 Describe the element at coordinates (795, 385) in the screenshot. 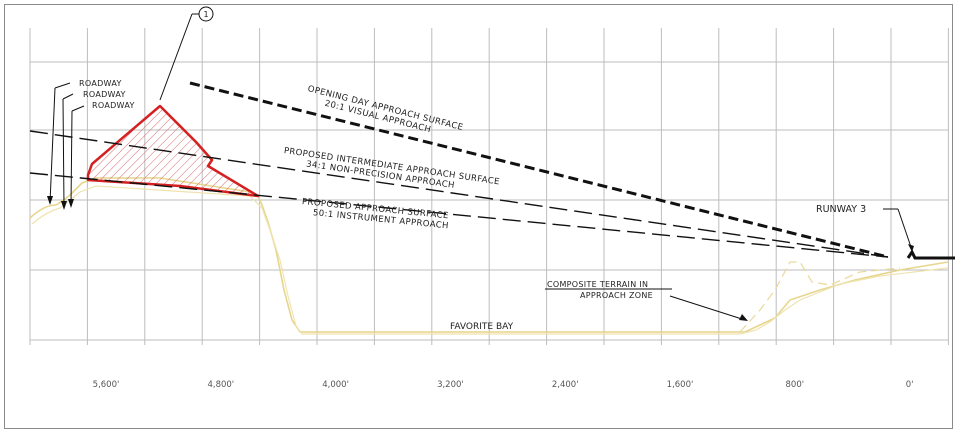

I see `x-tick-label: 800'` at that location.